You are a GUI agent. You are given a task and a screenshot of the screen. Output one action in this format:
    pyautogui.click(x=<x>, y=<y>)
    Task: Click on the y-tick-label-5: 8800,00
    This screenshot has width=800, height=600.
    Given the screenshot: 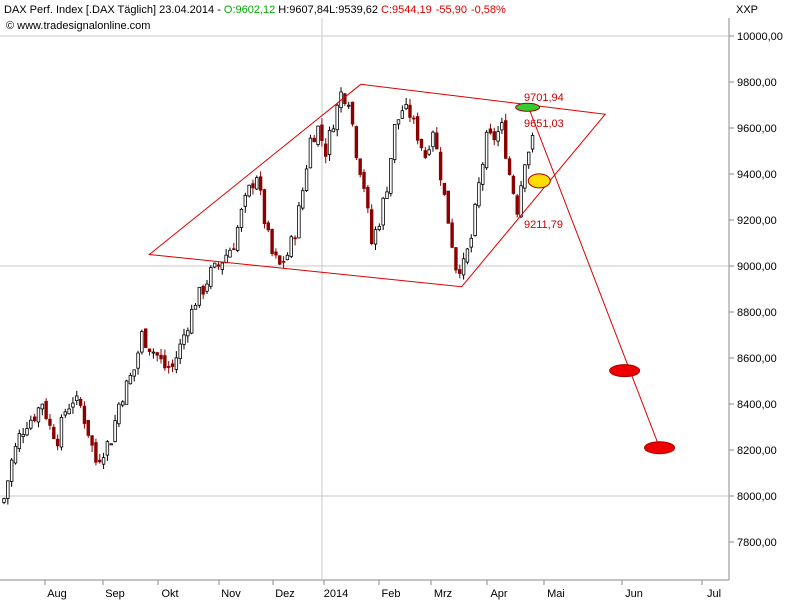 What is the action you would take?
    pyautogui.click(x=757, y=313)
    